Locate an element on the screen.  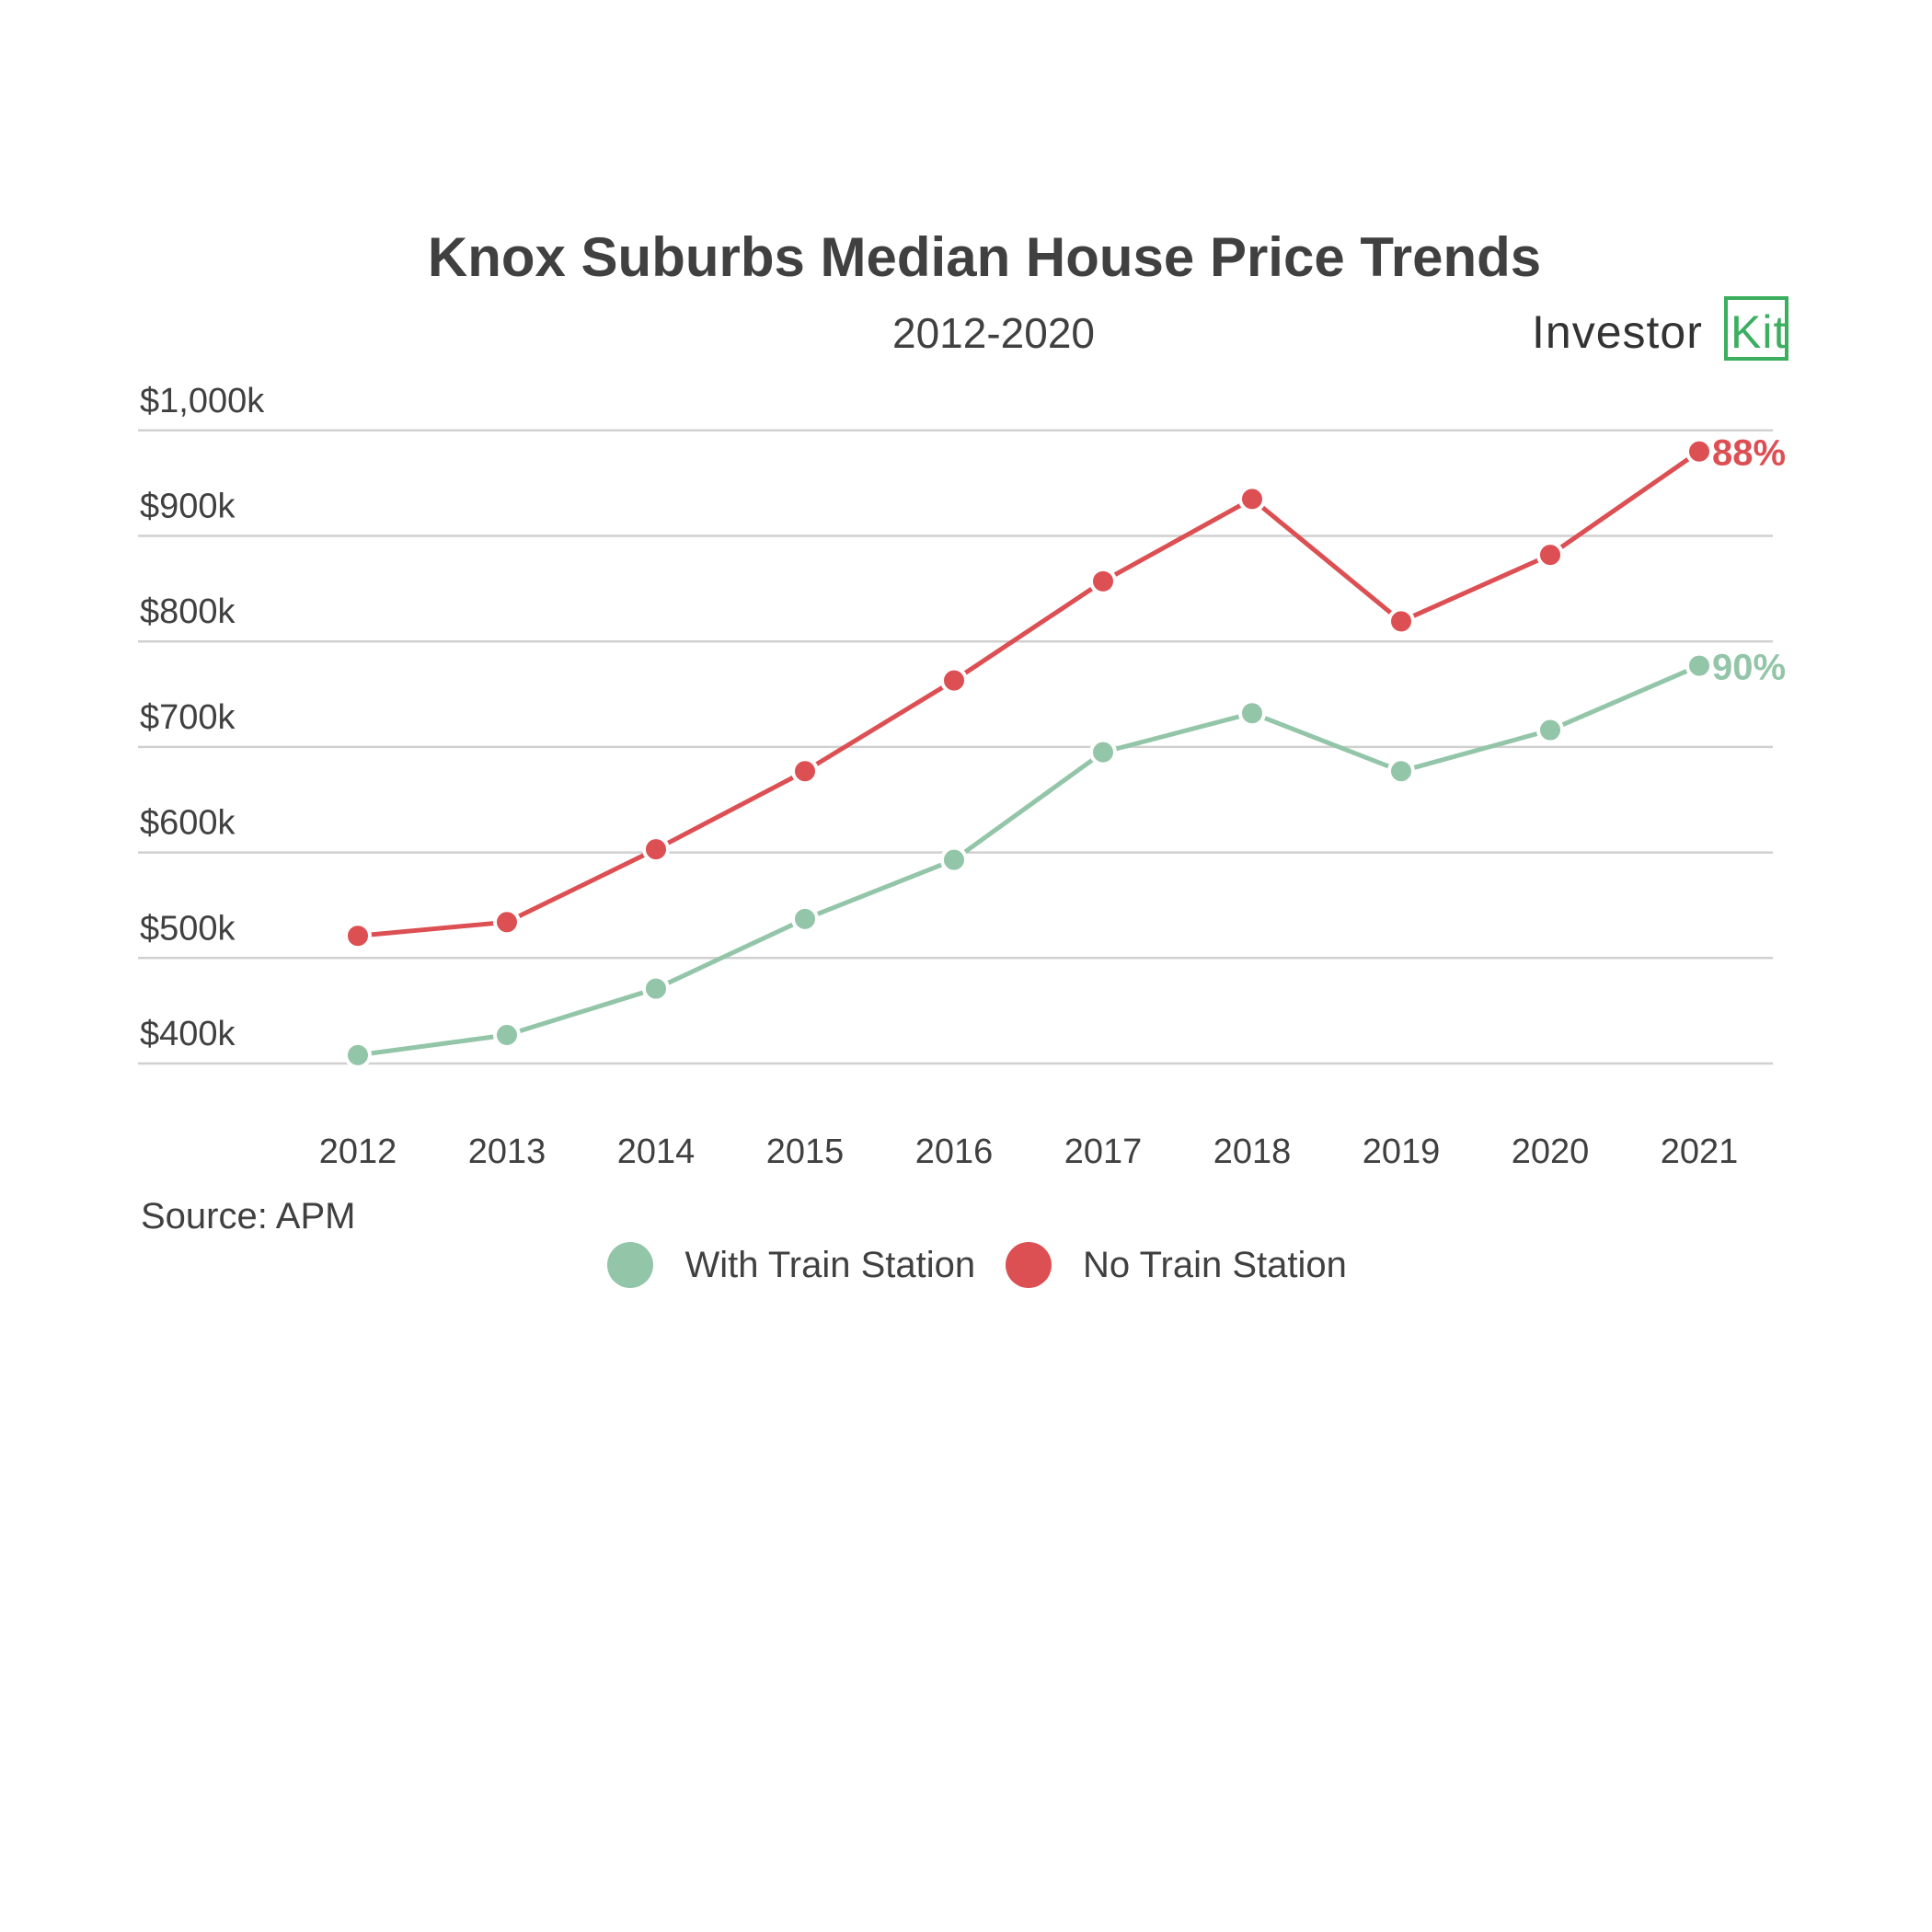
end-data-label: 90% is located at coordinates (1749, 668).